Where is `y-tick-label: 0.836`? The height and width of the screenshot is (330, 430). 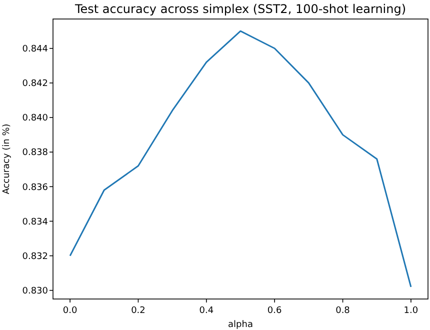
y-tick-label: 0.836 is located at coordinates (35, 187).